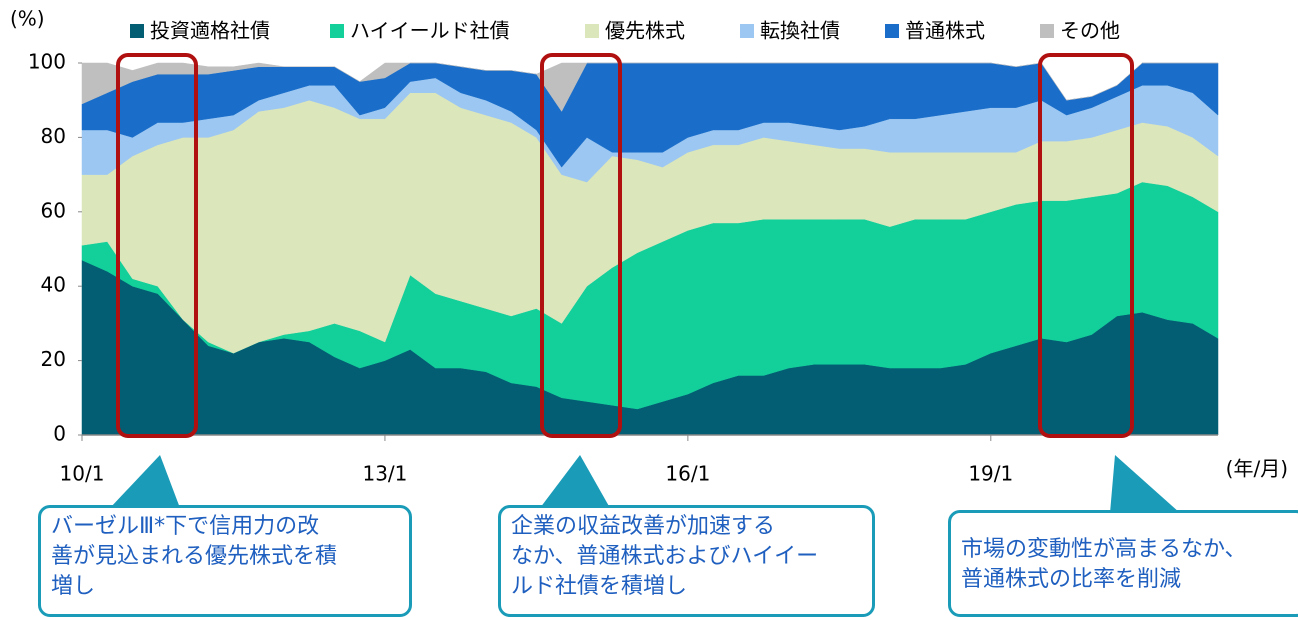  What do you see at coordinates (53, 210) in the screenshot?
I see `y-tick-label: 60` at bounding box center [53, 210].